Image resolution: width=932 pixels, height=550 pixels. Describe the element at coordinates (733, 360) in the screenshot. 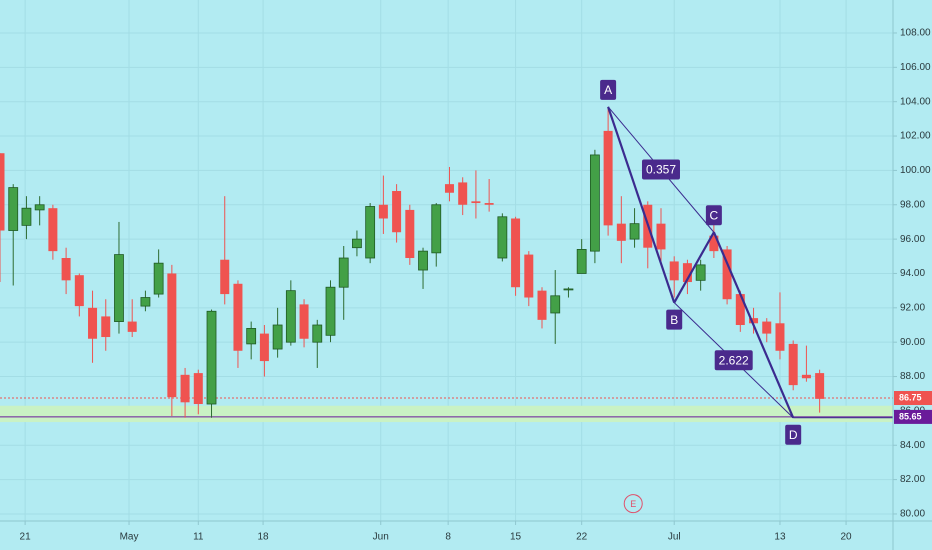

I see `ratio-box` at that location.